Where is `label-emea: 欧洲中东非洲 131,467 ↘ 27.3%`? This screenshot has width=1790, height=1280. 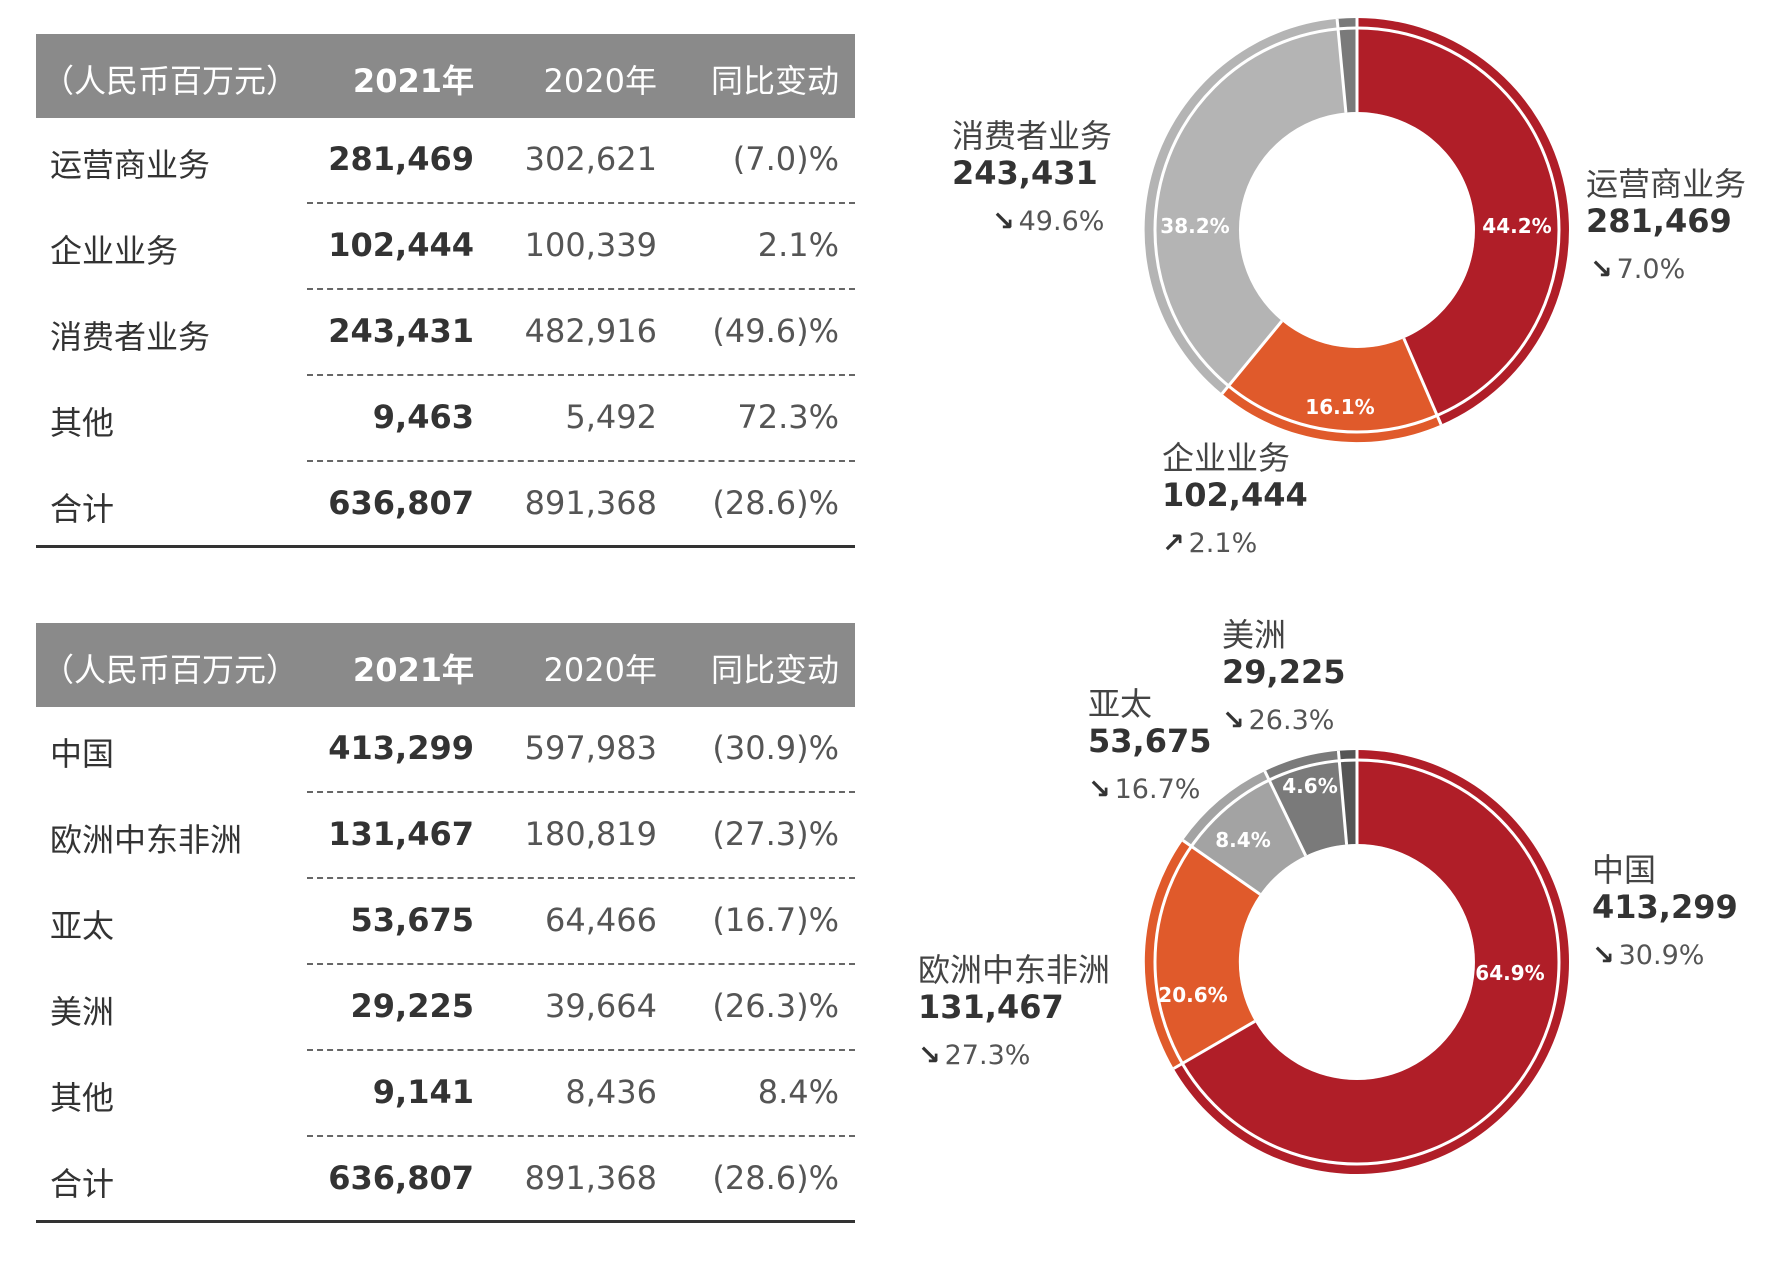
label-emea: 欧洲中东非洲 131,467 ↘ 27.3% is located at coordinates (1014, 1011).